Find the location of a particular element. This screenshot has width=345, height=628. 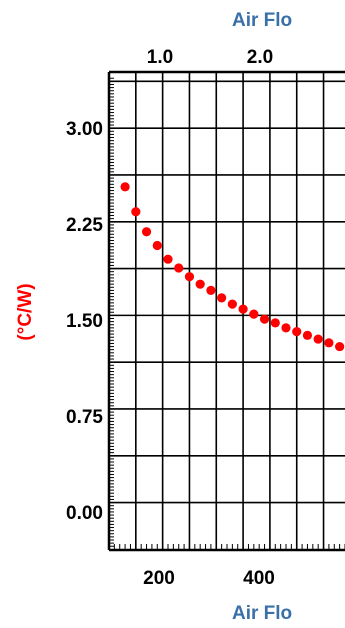

x-tick-label-400: 400 is located at coordinates (259, 578).